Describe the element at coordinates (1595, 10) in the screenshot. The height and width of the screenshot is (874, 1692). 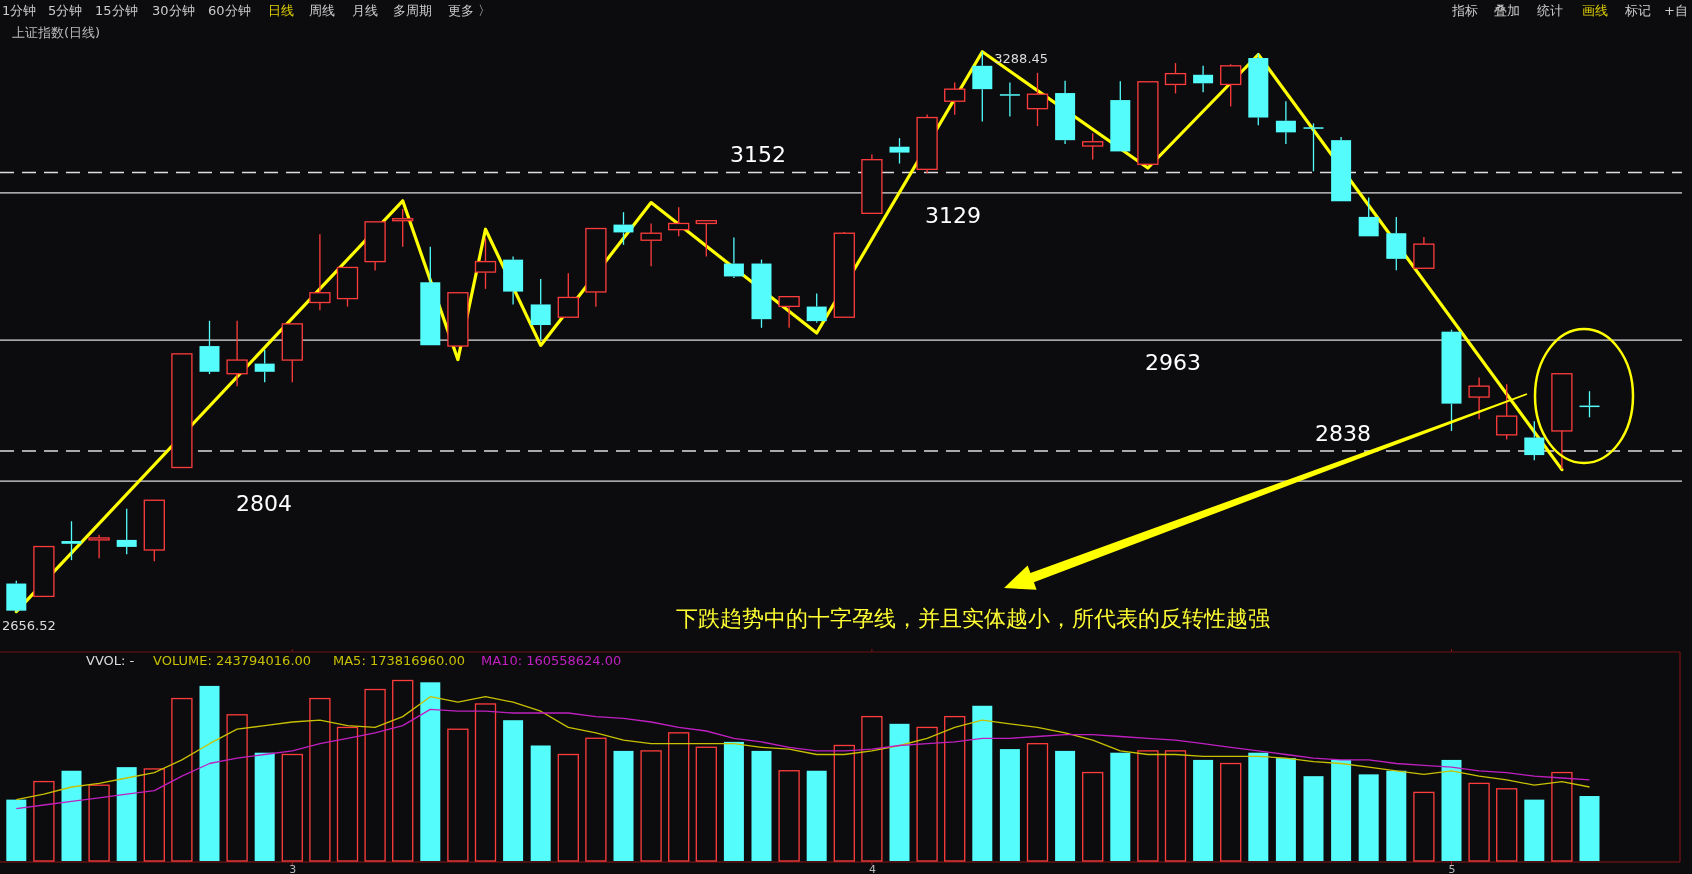
I see `text: 画线` at that location.